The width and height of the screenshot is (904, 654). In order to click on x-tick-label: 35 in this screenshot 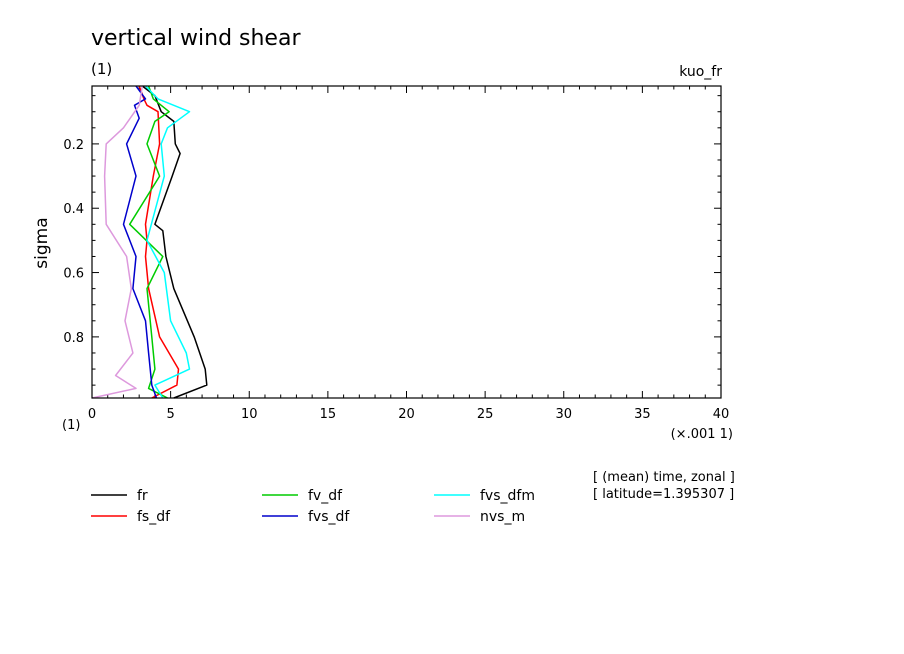, I will do `click(642, 414)`.